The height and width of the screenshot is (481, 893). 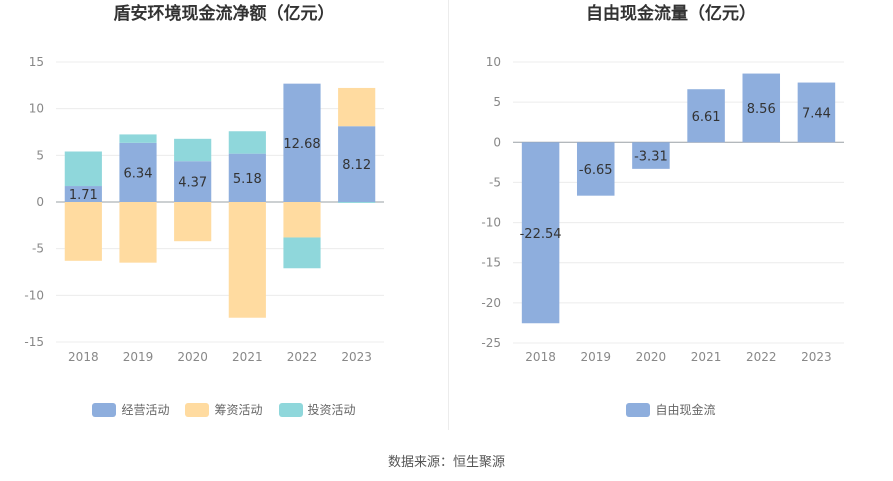 I want to click on free-cash-flow-legend: 自由现金流, so click(x=671, y=409).